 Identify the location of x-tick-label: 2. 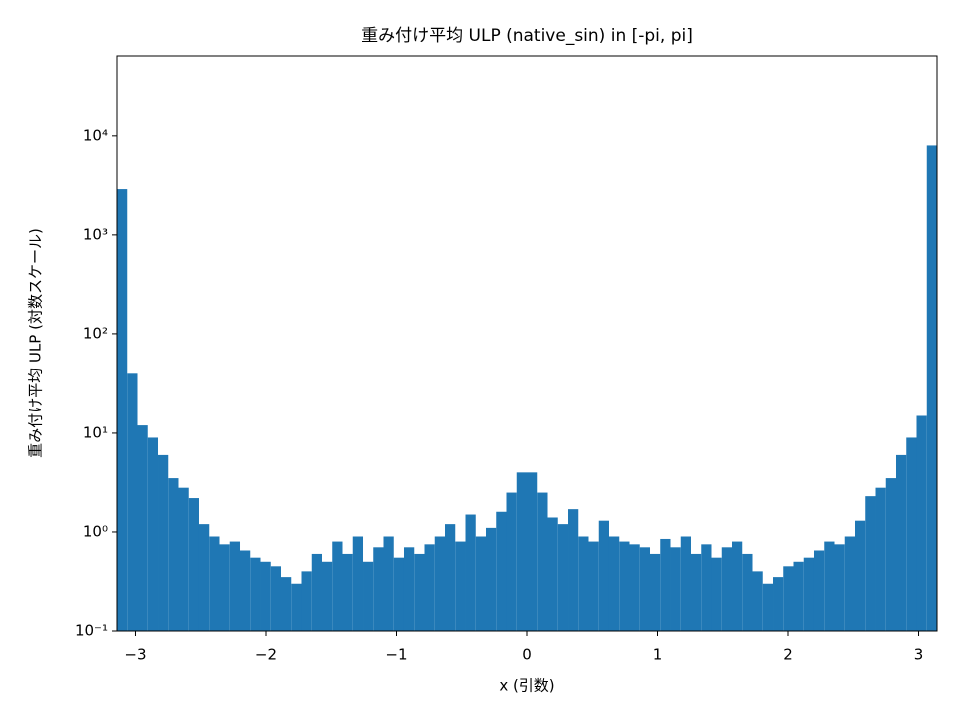
(788, 655).